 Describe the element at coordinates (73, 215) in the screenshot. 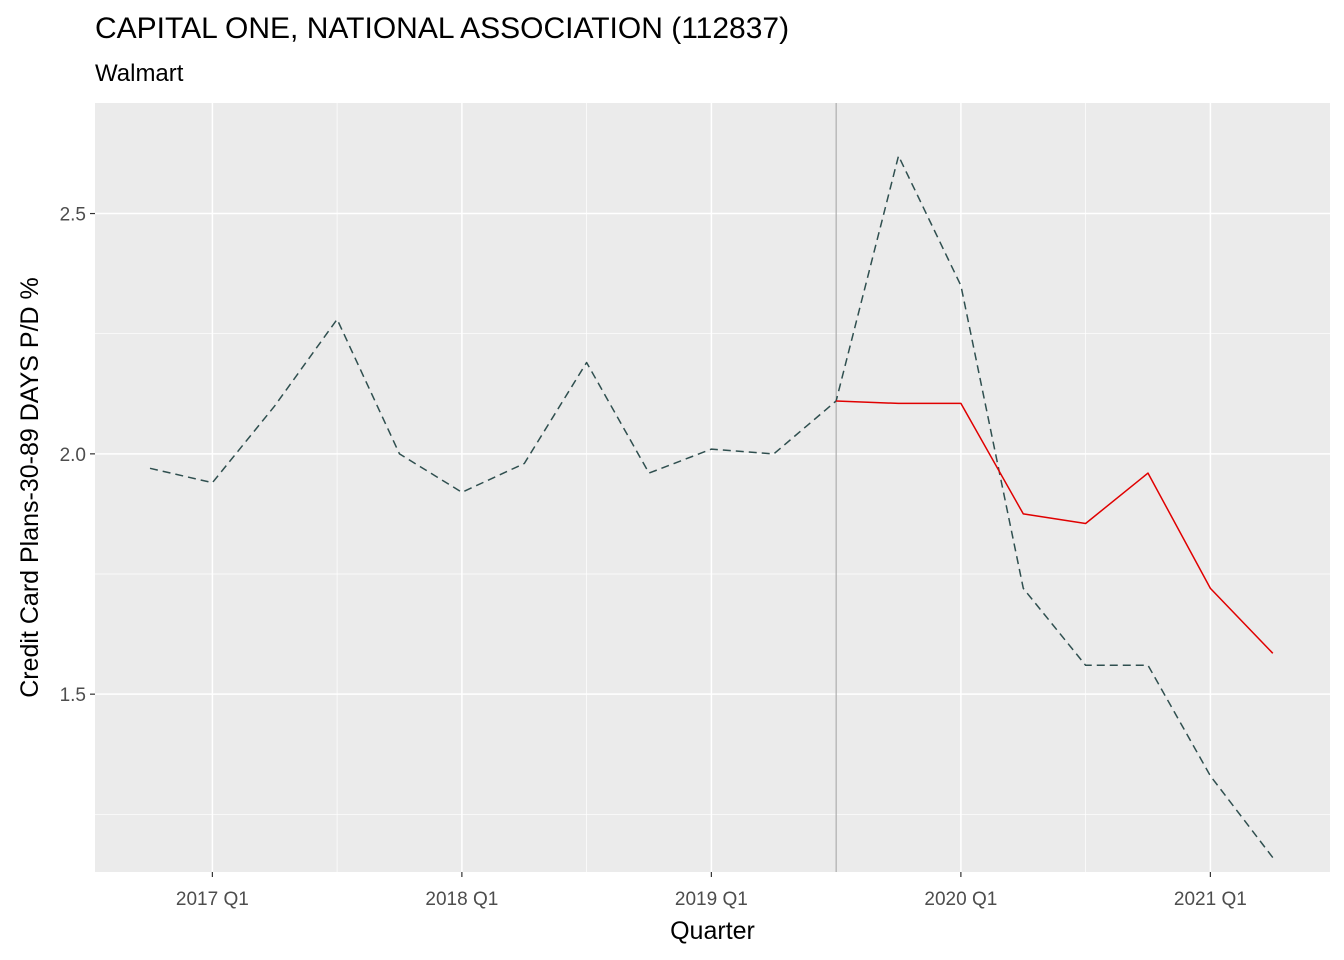

I see `y-tick-label: 2.5` at that location.